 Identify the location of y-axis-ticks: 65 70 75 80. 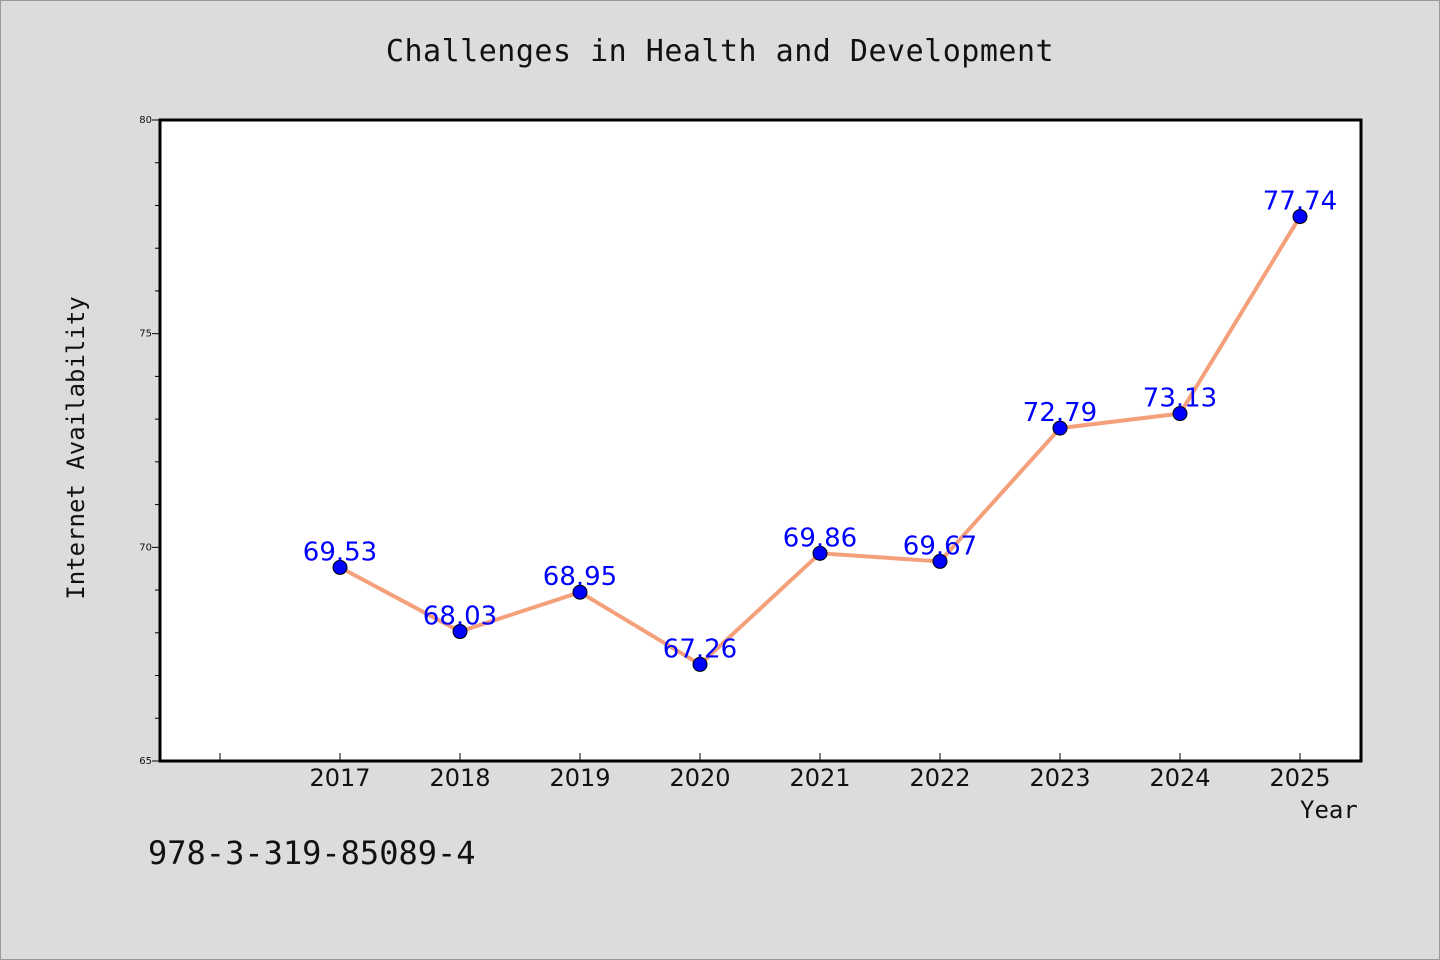
(149, 441).